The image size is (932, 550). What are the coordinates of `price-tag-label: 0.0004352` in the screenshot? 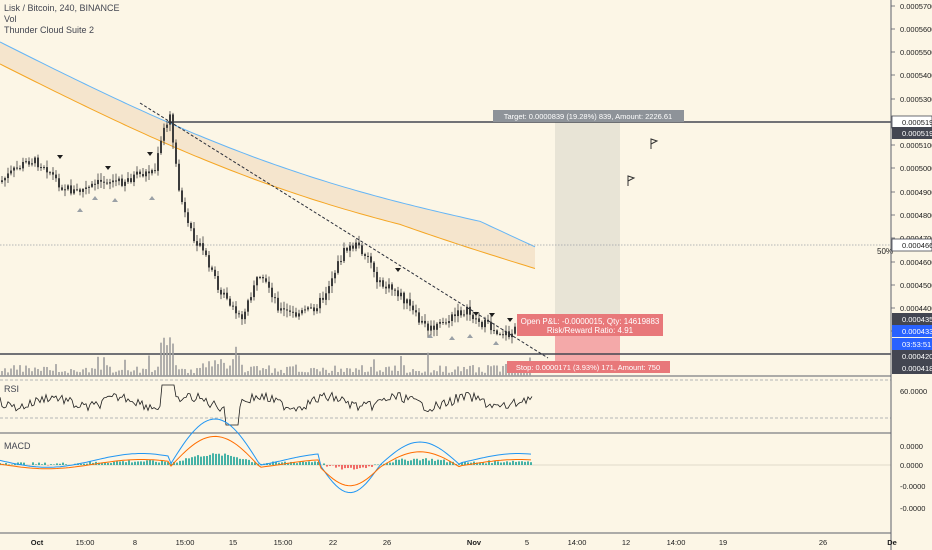 It's located at (917, 319).